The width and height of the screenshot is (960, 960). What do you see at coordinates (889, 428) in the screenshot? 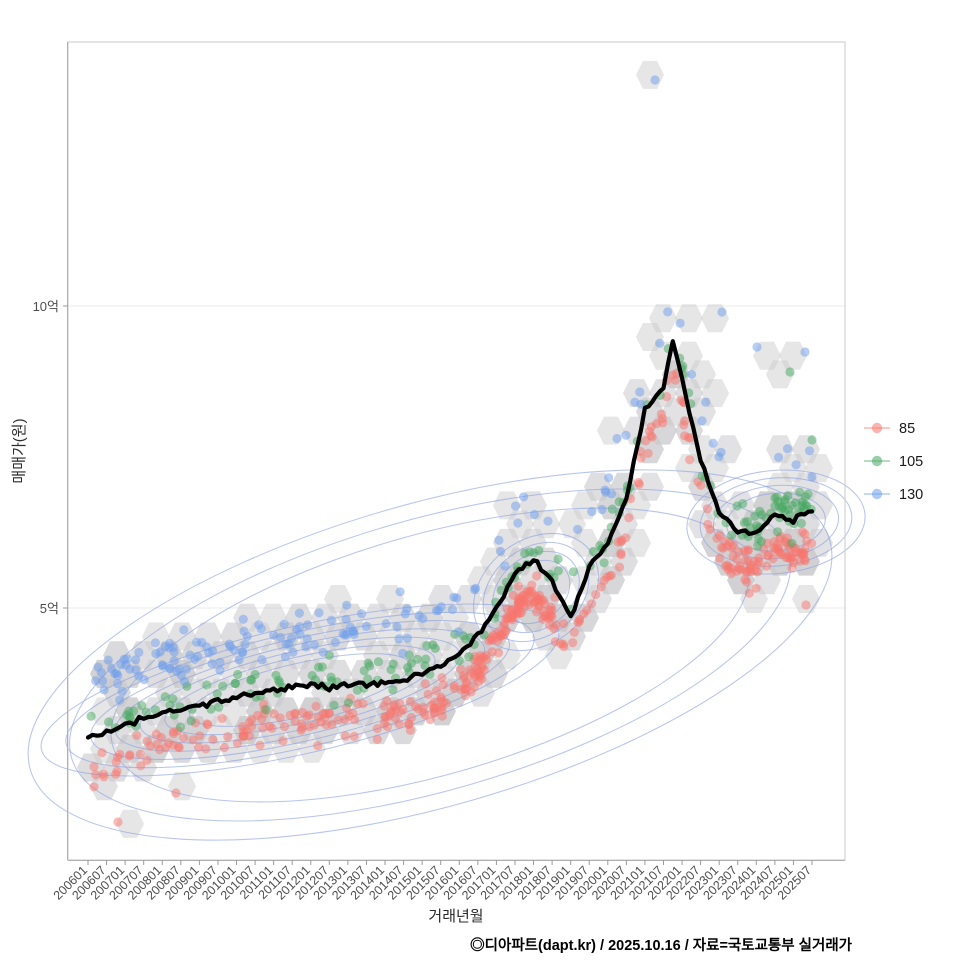
I see `legend-item-85: 85` at bounding box center [889, 428].